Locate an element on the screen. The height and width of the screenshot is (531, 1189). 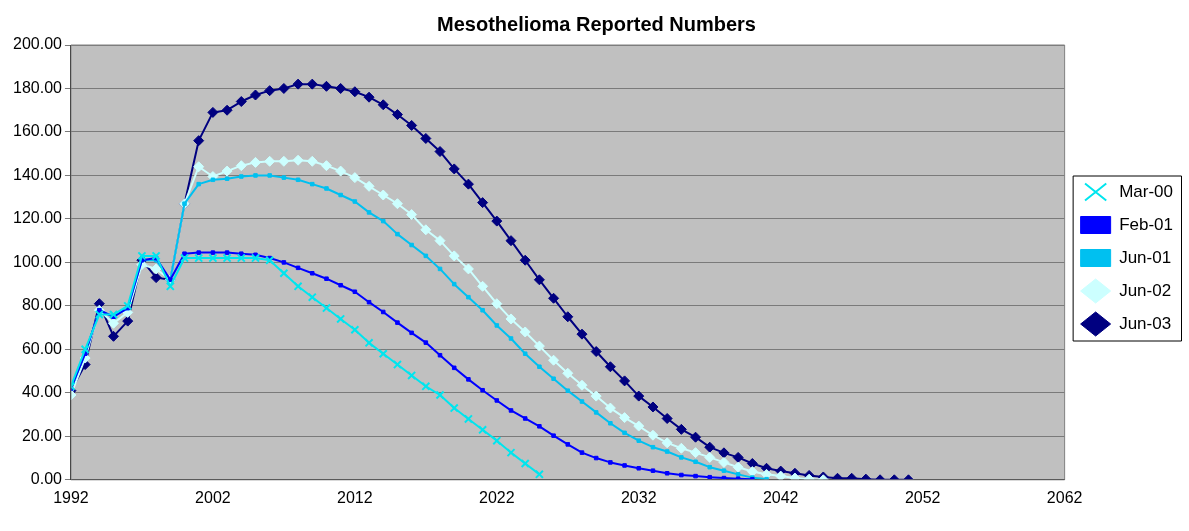
y-tick-label: 60.00 is located at coordinates (42, 348).